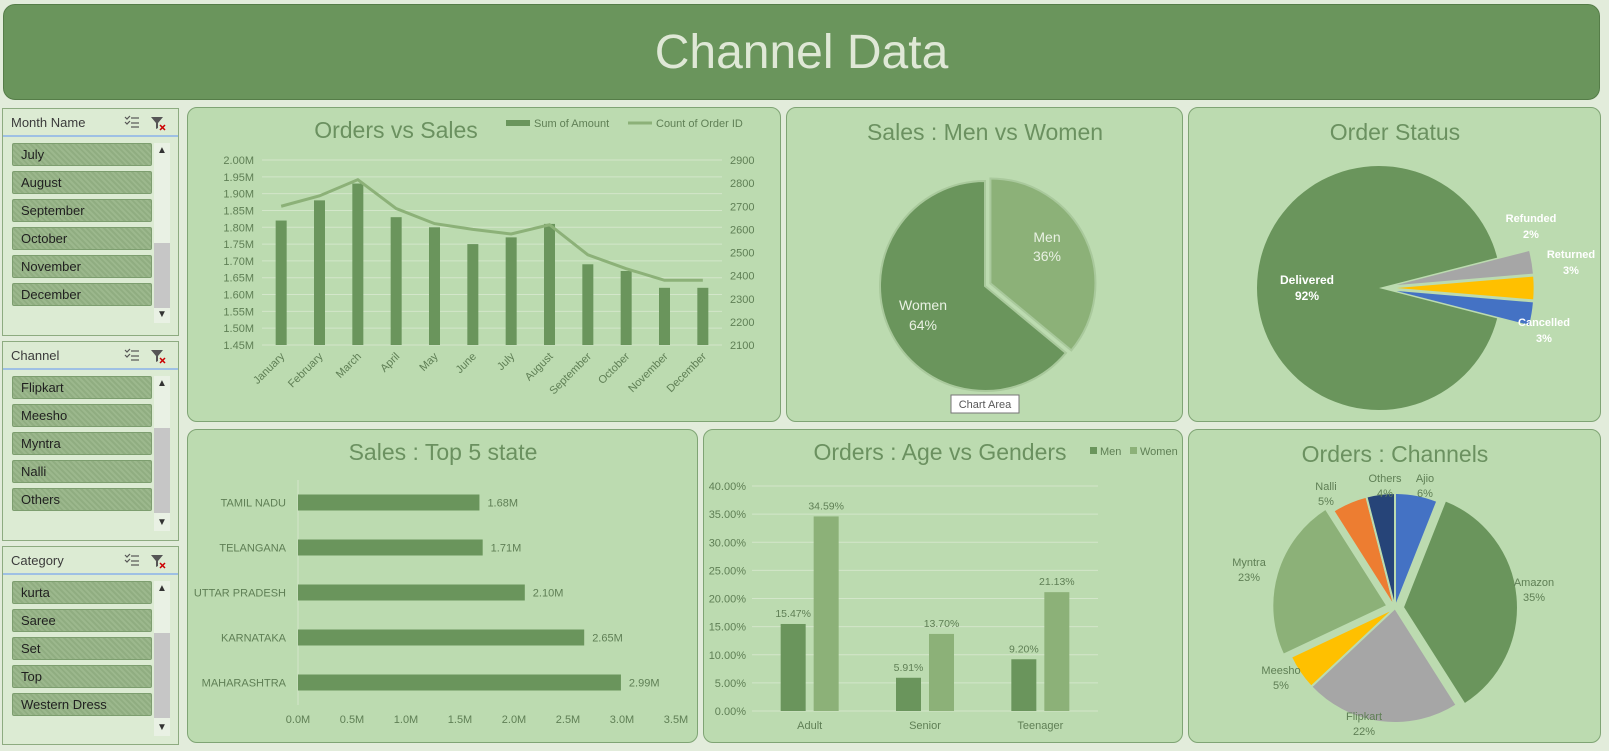 The width and height of the screenshot is (1609, 751). What do you see at coordinates (90, 561) in the screenshot?
I see `slicer-header: Category` at bounding box center [90, 561].